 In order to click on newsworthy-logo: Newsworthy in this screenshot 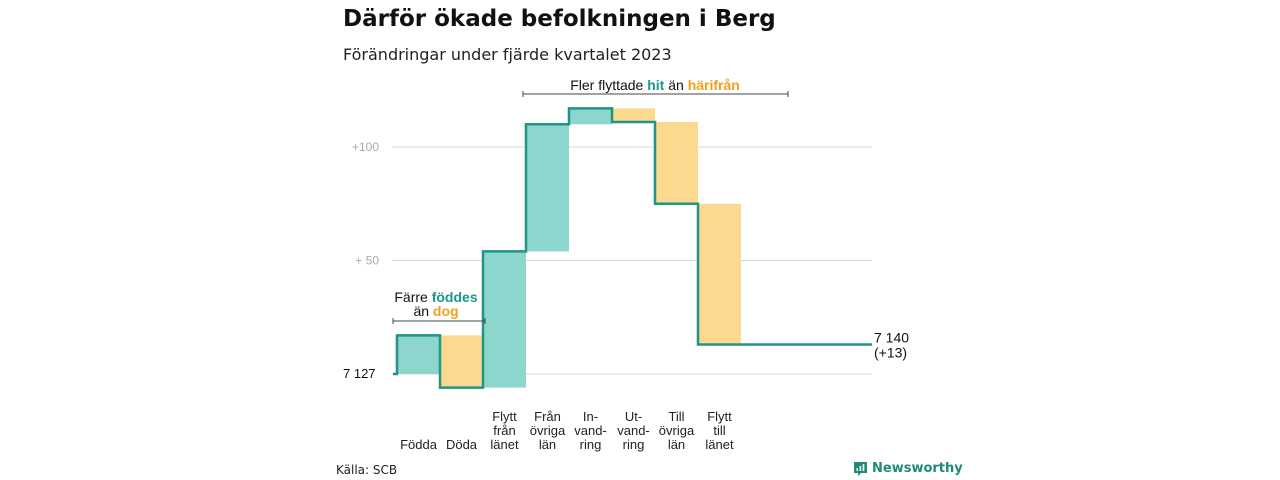, I will do `click(908, 468)`.